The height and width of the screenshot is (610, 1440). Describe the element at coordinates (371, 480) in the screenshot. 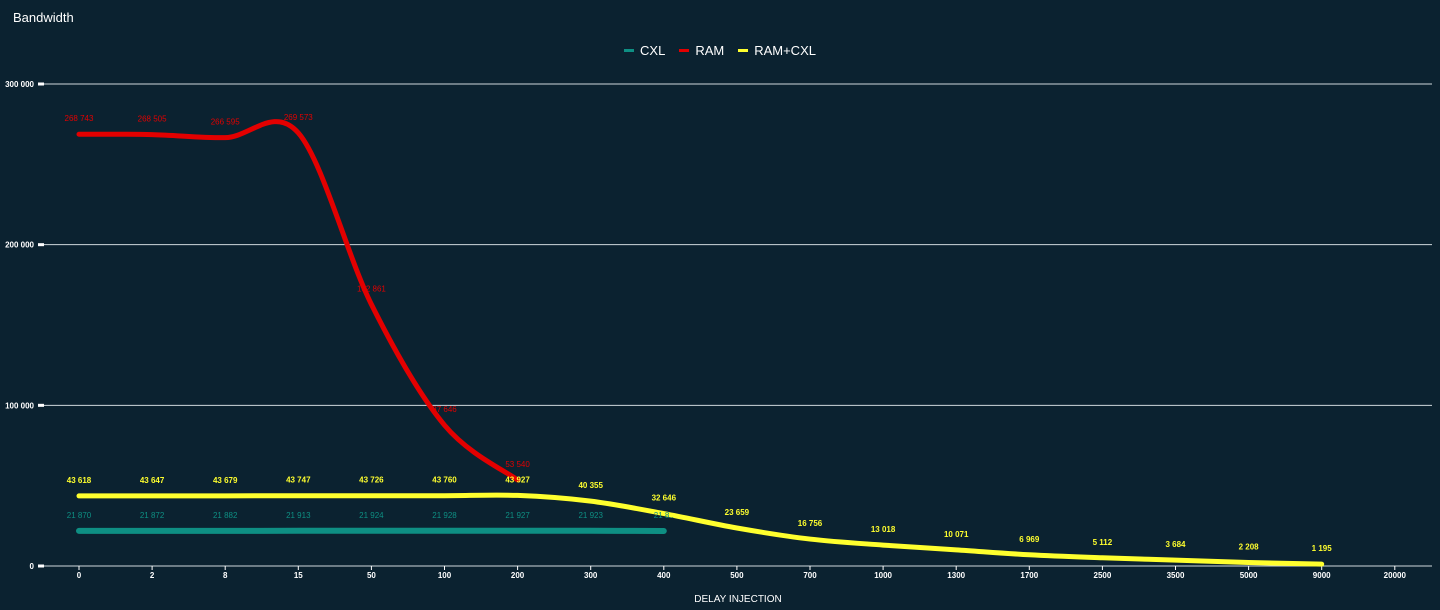

I see `data-label-ram-cxl: 43 726` at that location.